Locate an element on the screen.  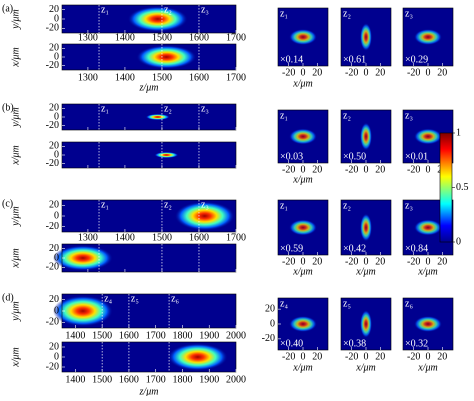
z-axis-label: z/μm is located at coordinates (149, 87).